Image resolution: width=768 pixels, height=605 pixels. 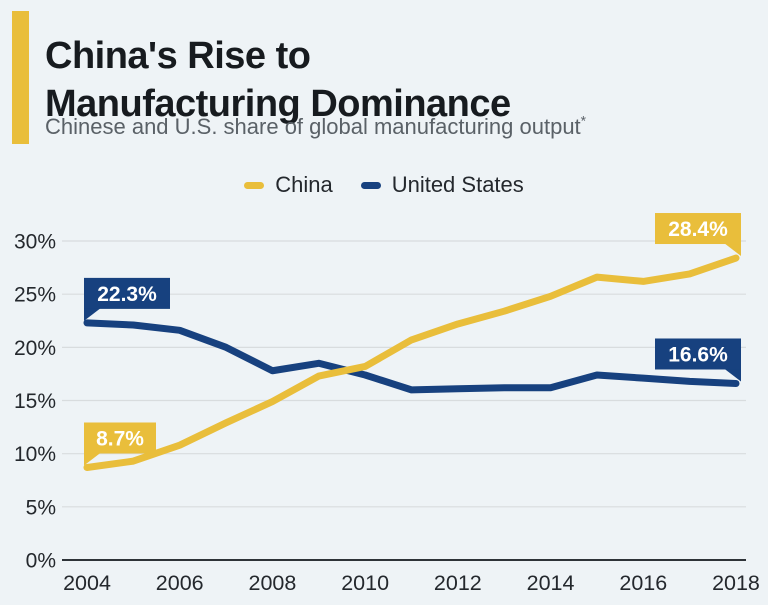 I want to click on legend-item-china: China, so click(x=288, y=185).